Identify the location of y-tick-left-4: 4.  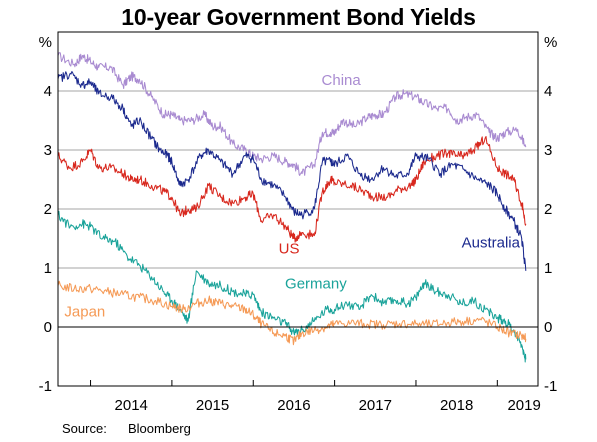
(48, 91).